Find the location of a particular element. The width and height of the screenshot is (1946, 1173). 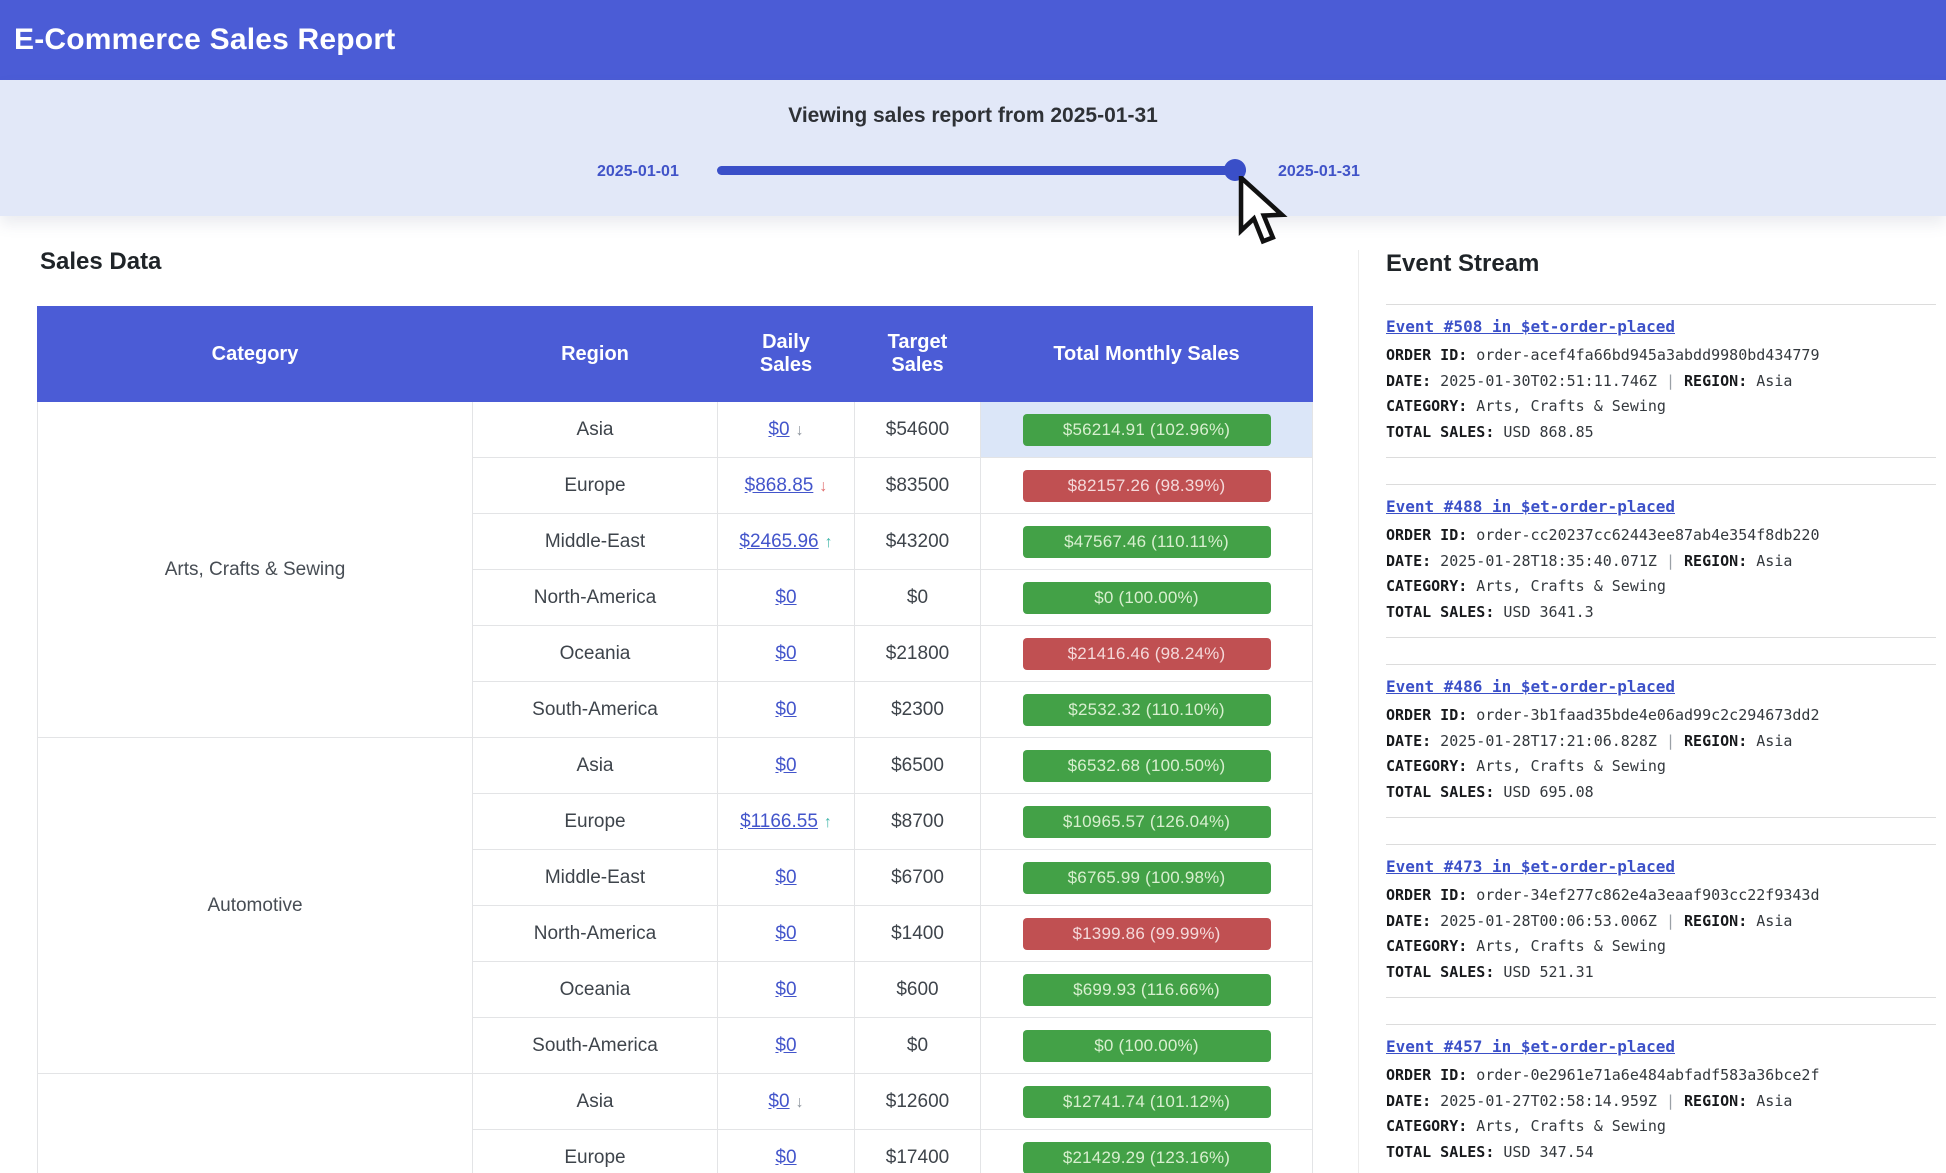

category-cell: Arts, Crafts & Sewing is located at coordinates (255, 569).